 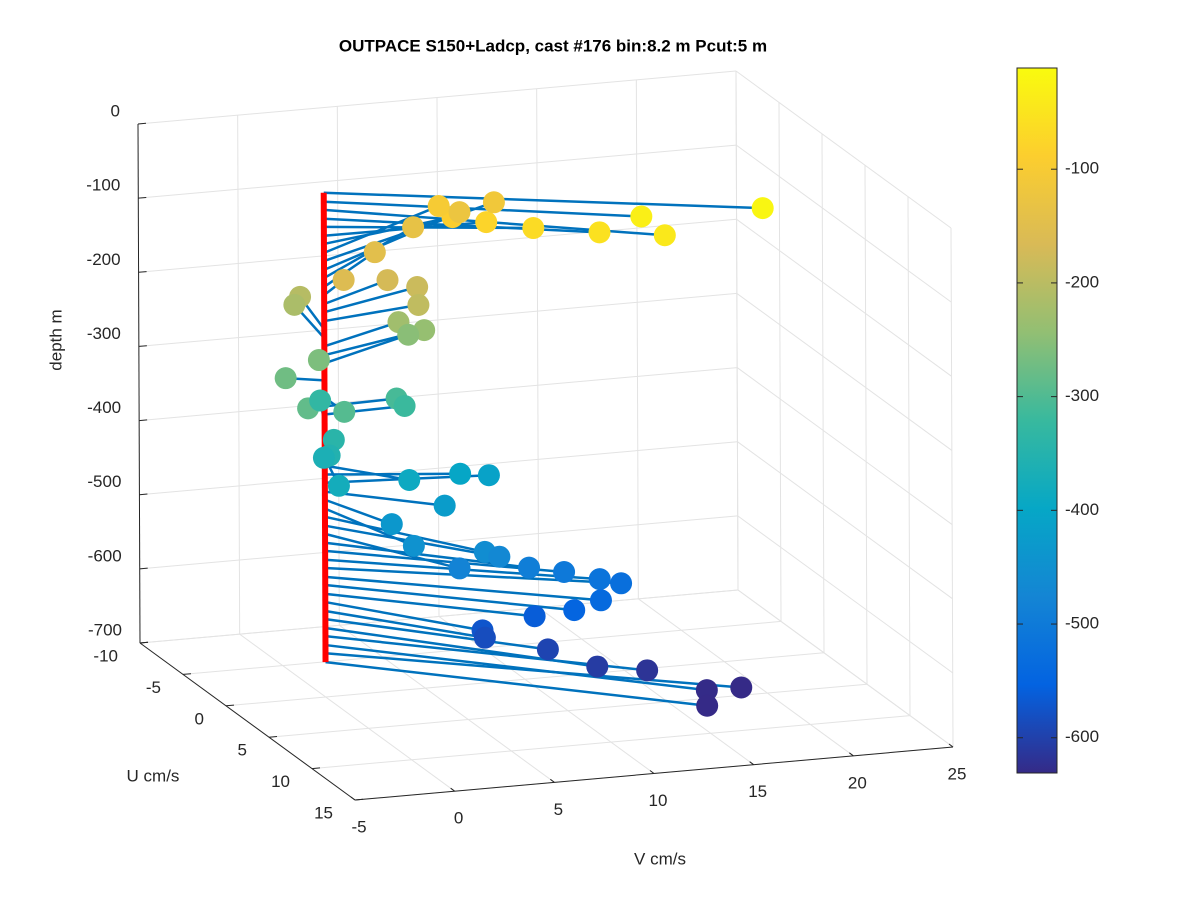 What do you see at coordinates (104, 333) in the screenshot?
I see `z-tick-label: -300` at bounding box center [104, 333].